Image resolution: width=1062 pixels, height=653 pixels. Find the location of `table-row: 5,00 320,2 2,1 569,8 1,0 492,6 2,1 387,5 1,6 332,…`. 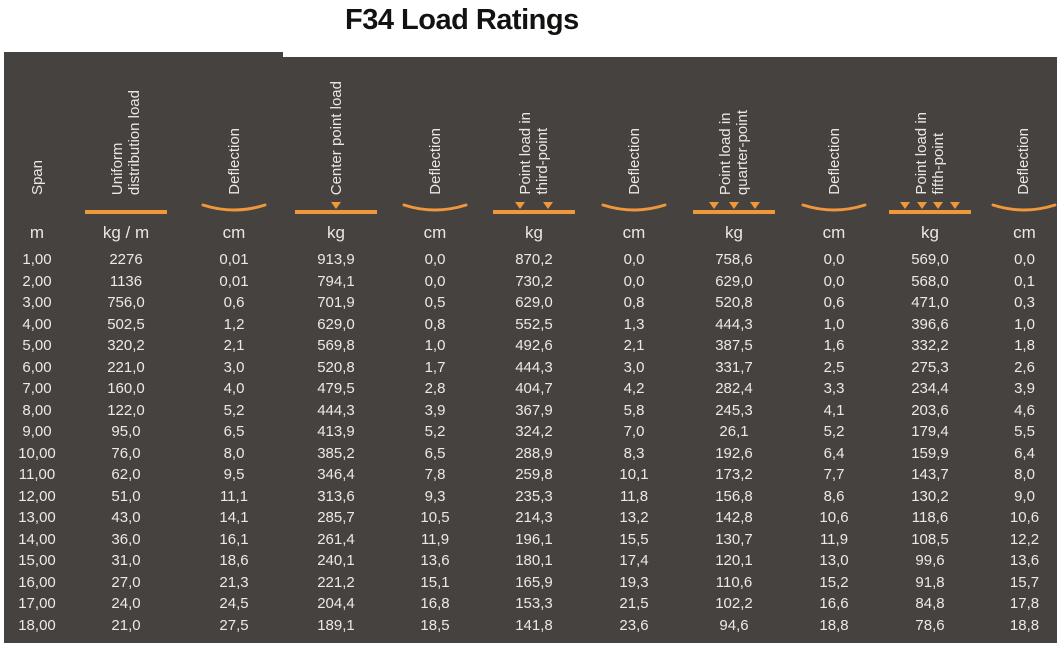

table-row: 5,00 320,2 2,1 569,8 1,0 492,6 2,1 387,5 1,6 332,… is located at coordinates (530, 346).